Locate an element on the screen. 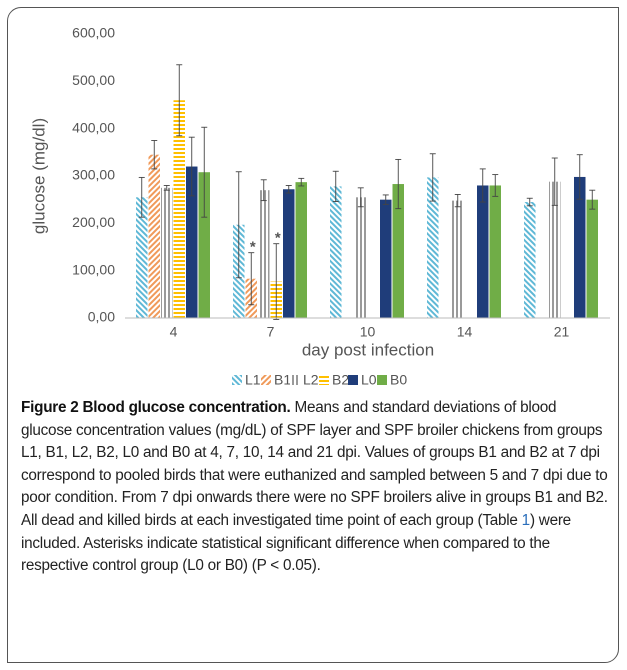  y-tick-label: 200,00 is located at coordinates (93, 222).